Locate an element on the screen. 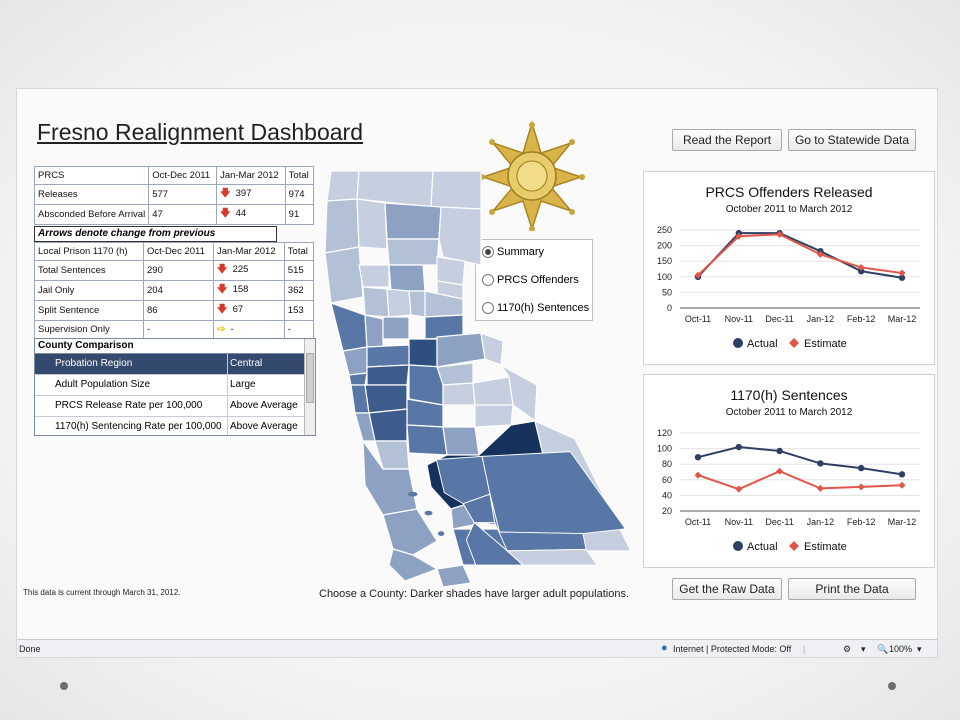 Image resolution: width=960 pixels, height=720 pixels. y-tick-label: 200 is located at coordinates (664, 246).